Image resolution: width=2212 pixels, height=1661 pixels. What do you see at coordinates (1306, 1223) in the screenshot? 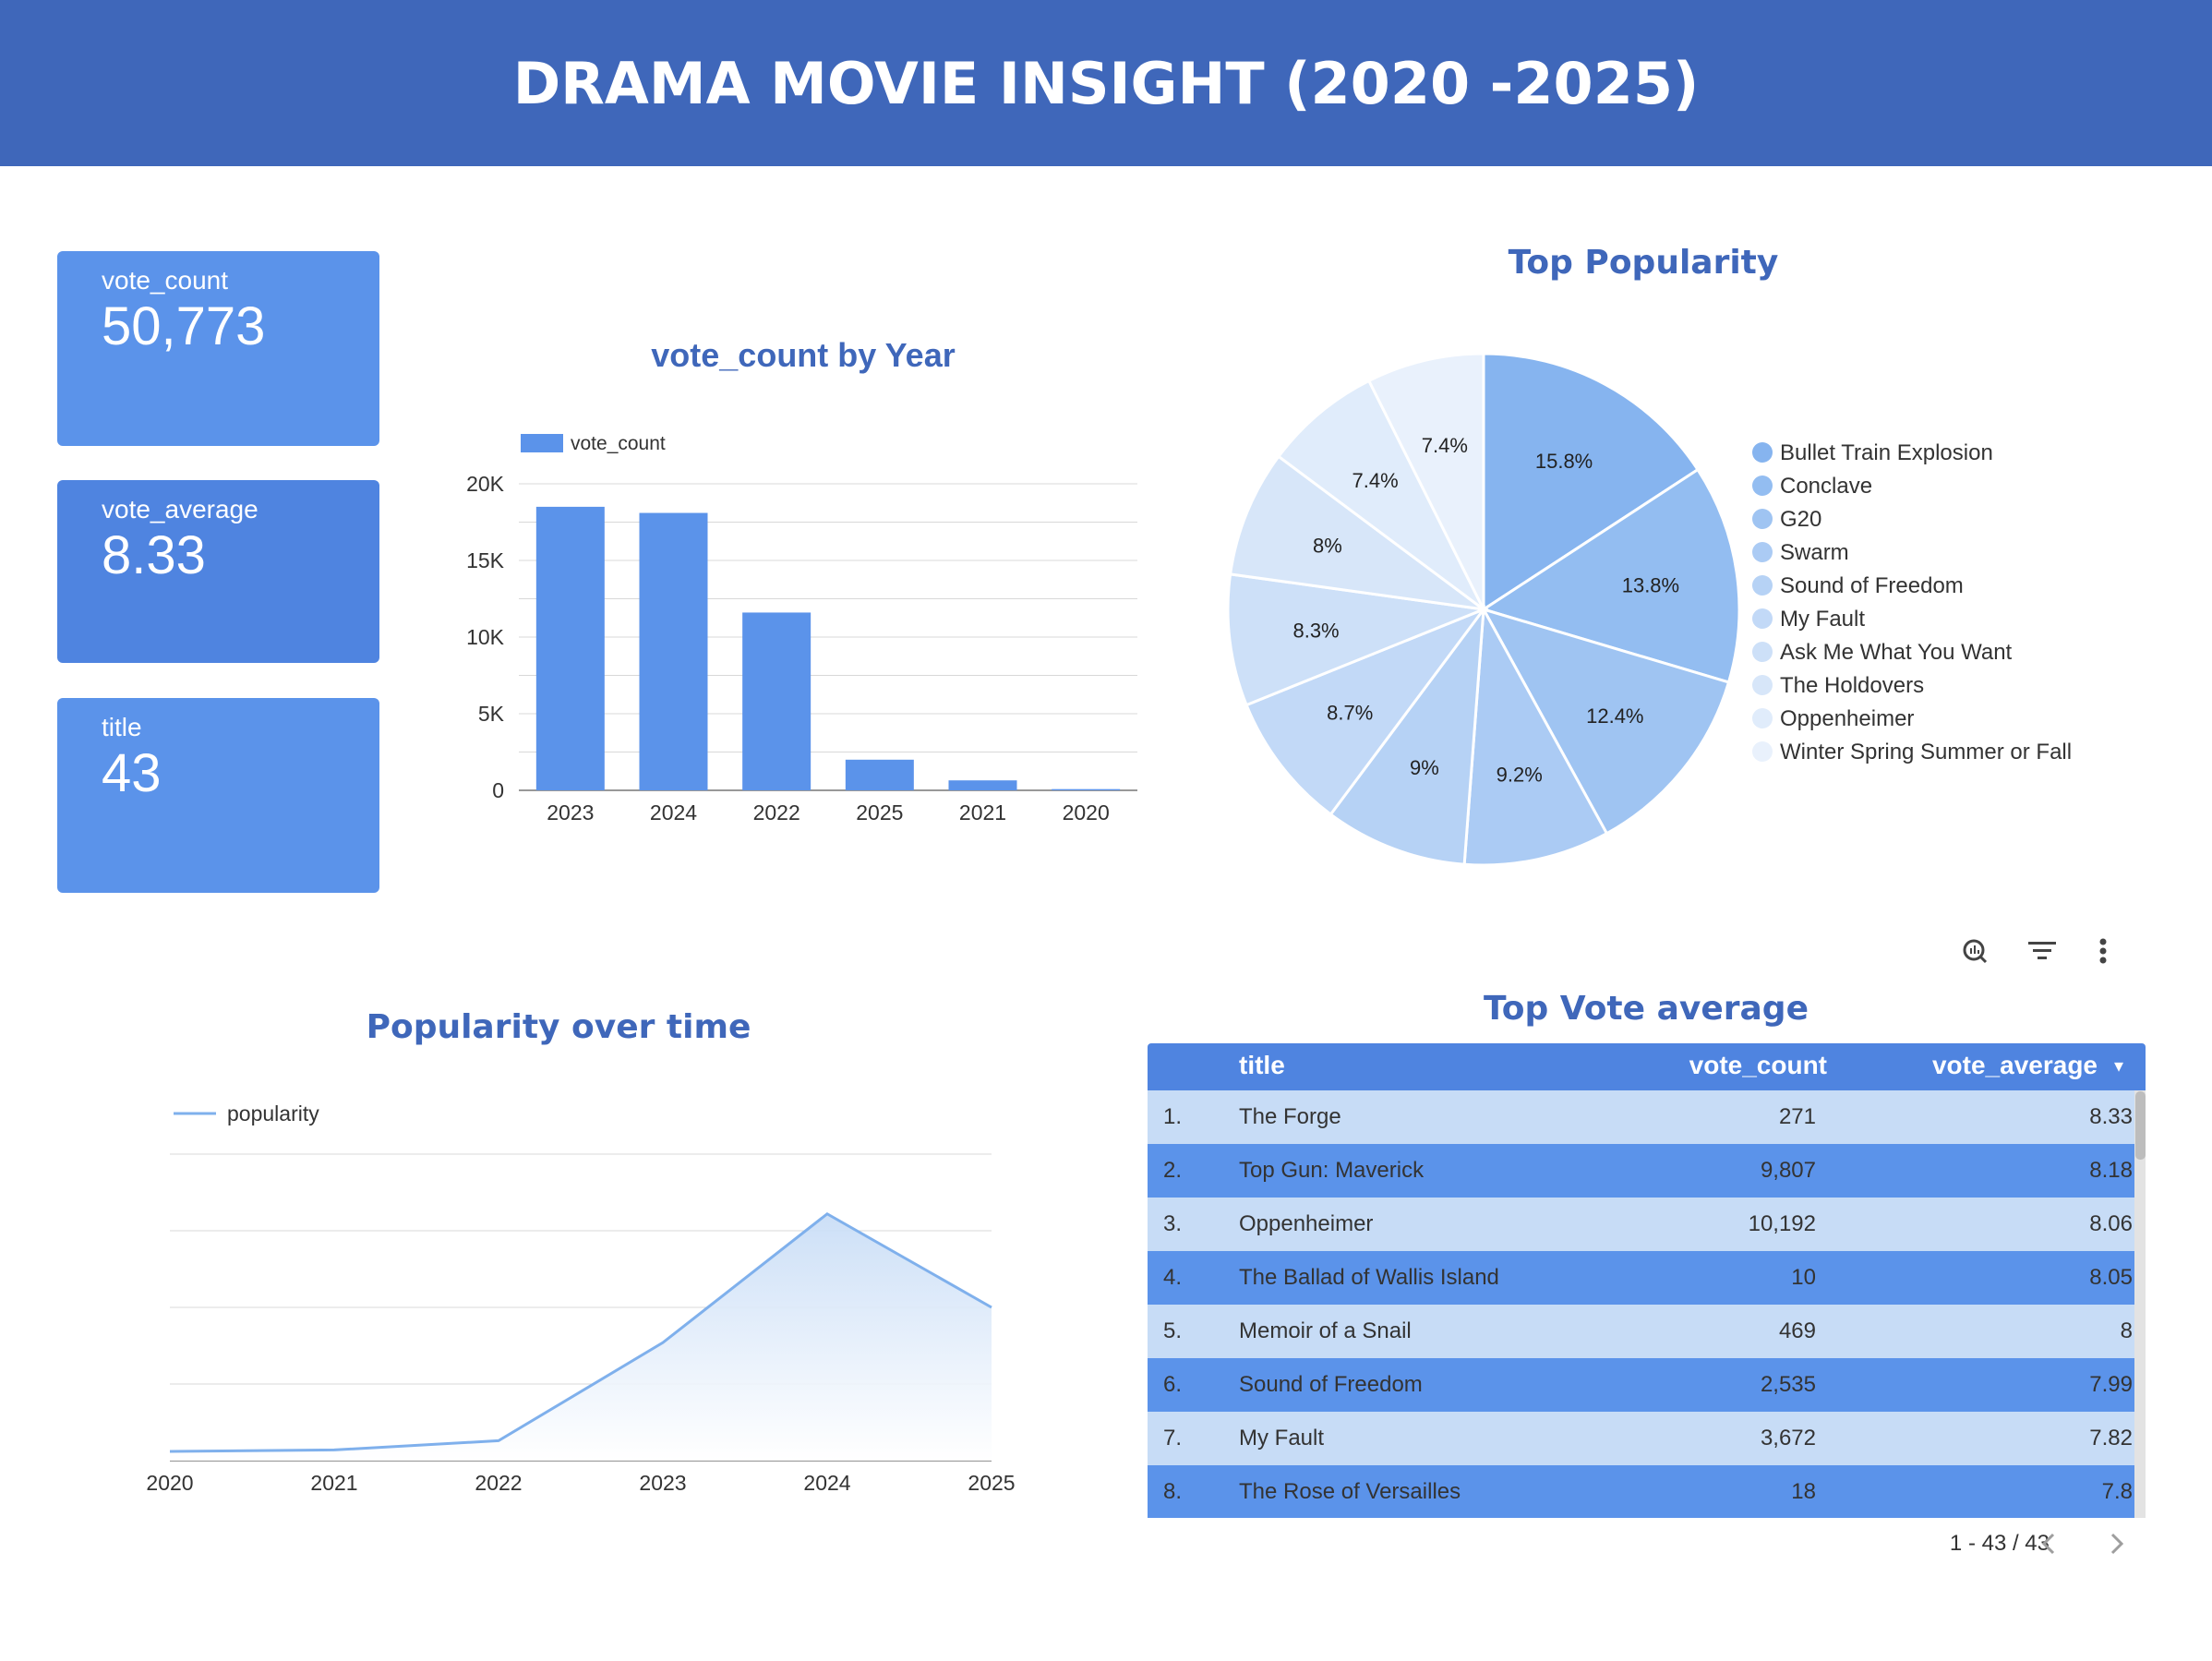
I see `cell-title: Oppenheimer` at bounding box center [1306, 1223].